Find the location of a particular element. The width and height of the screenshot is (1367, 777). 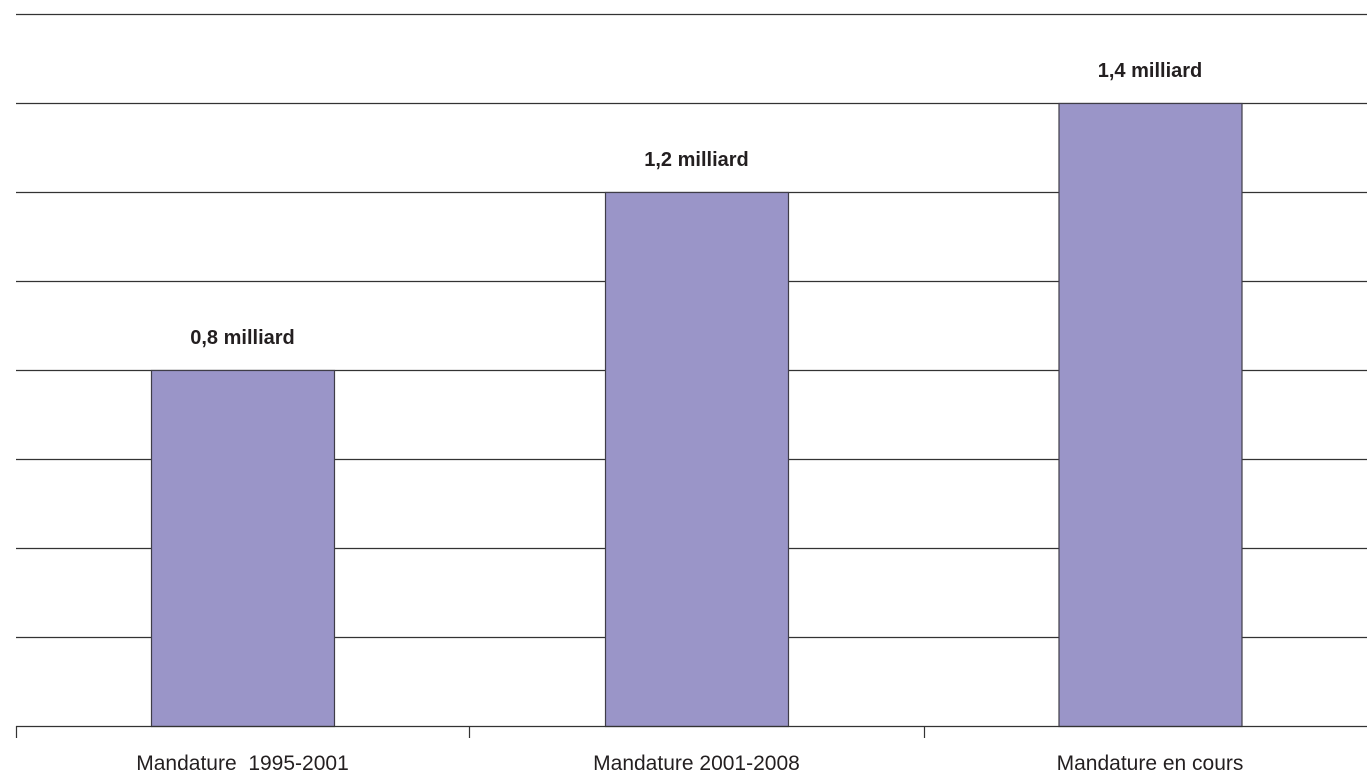

data-label: 1,4 milliard is located at coordinates (1150, 71).